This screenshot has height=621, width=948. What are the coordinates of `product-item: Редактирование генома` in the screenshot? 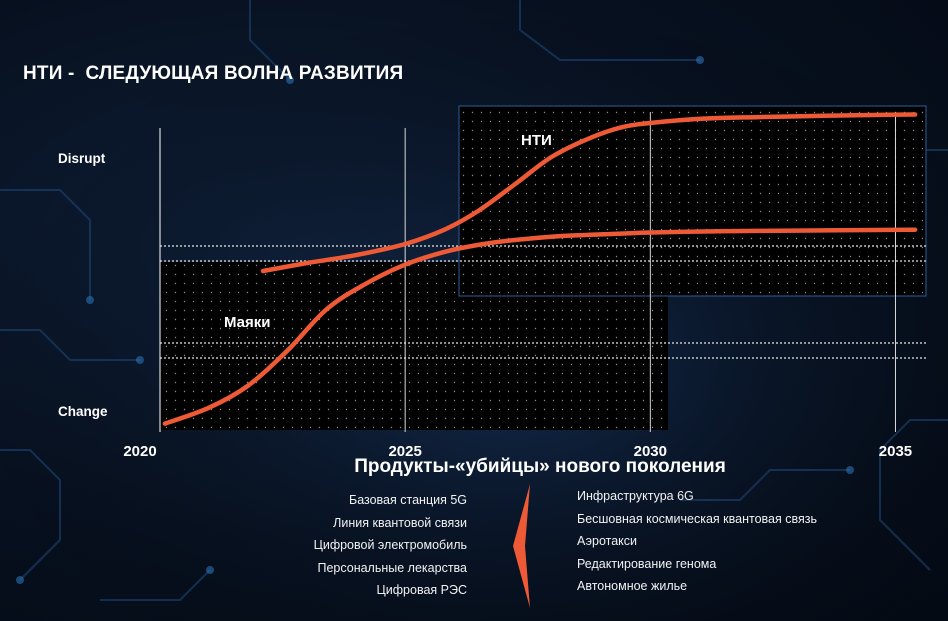 It's located at (647, 563).